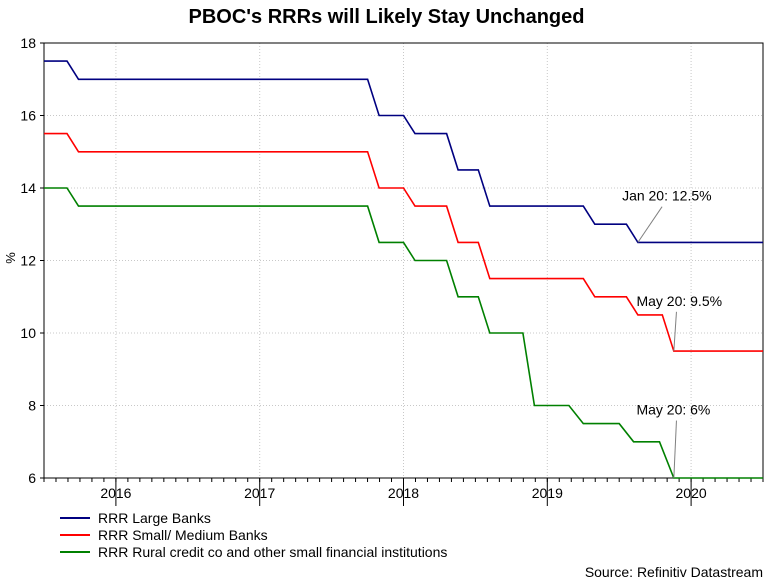 Image resolution: width=773 pixels, height=583 pixels. What do you see at coordinates (673, 410) in the screenshot?
I see `annotation-label: May 20: 6%` at bounding box center [673, 410].